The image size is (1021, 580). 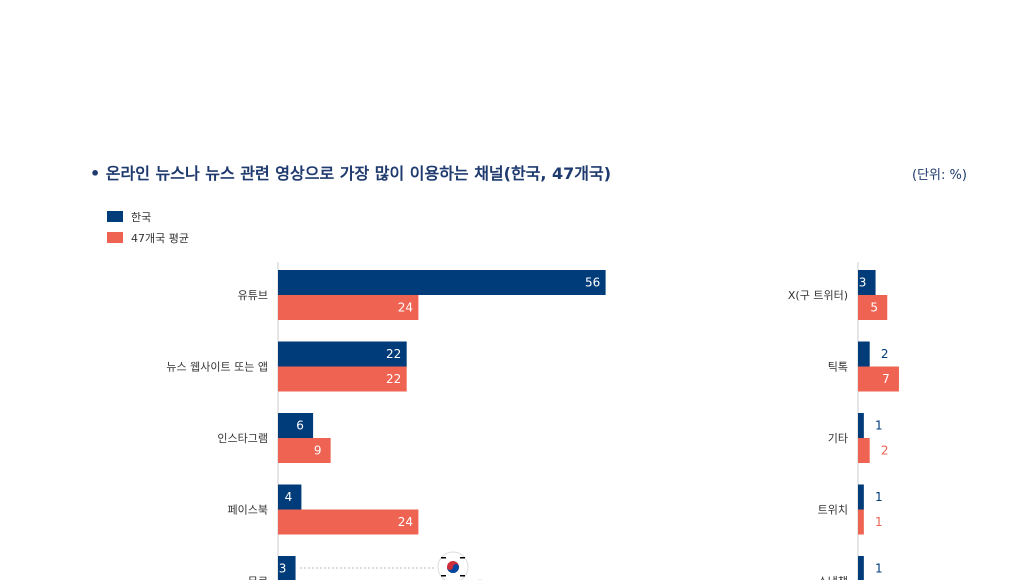 I want to click on unit-label: (단위: %), so click(x=939, y=175).